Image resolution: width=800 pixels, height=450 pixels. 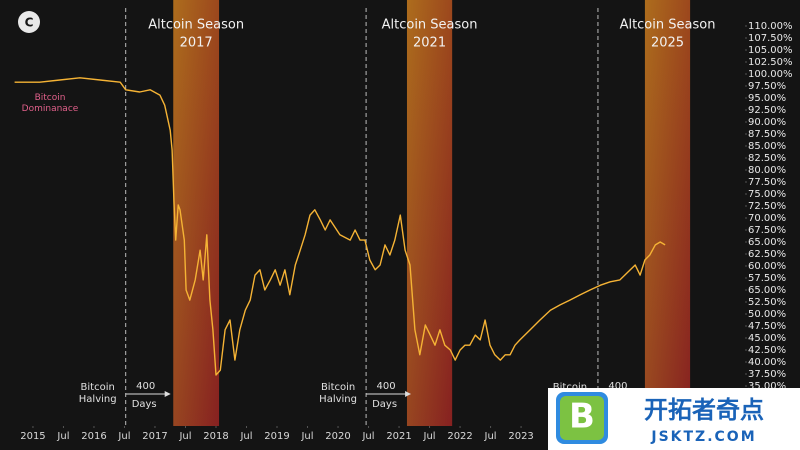 What do you see at coordinates (767, 254) in the screenshot?
I see `y-tick-label: 62.50%` at bounding box center [767, 254].